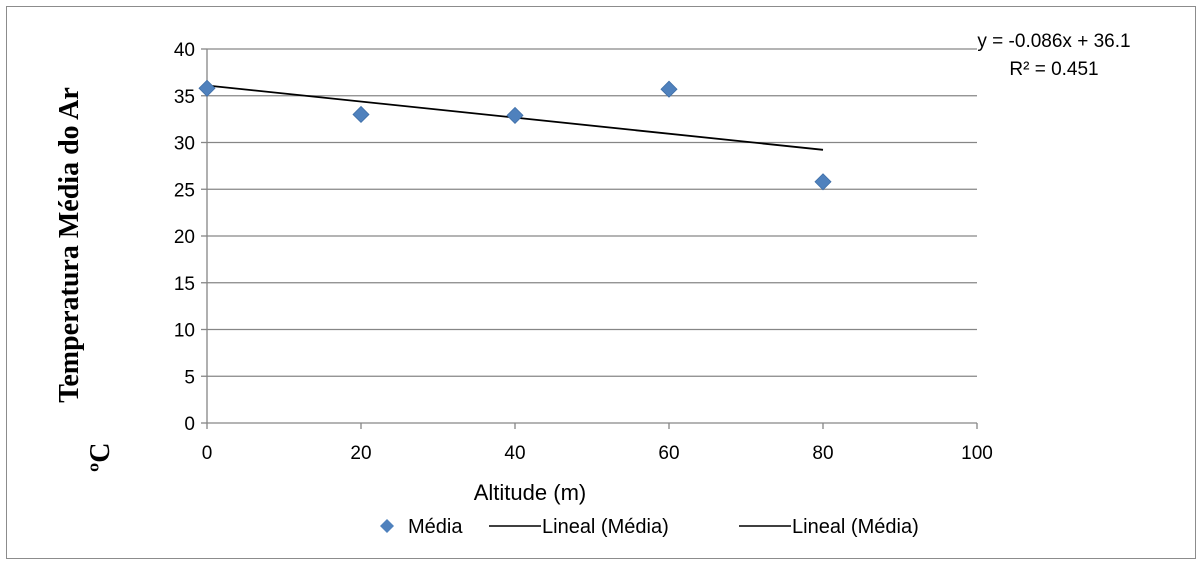  I want to click on y-tick-label: 35, so click(184, 97).